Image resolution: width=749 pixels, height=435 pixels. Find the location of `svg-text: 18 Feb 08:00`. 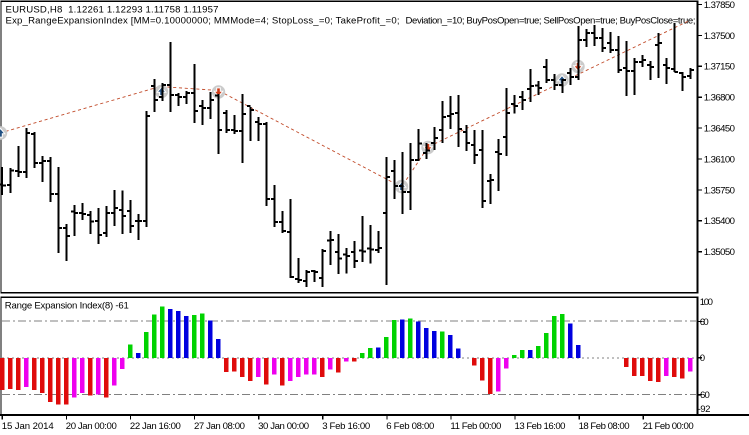

svg-text: 18 Feb 08:00 is located at coordinates (604, 426).